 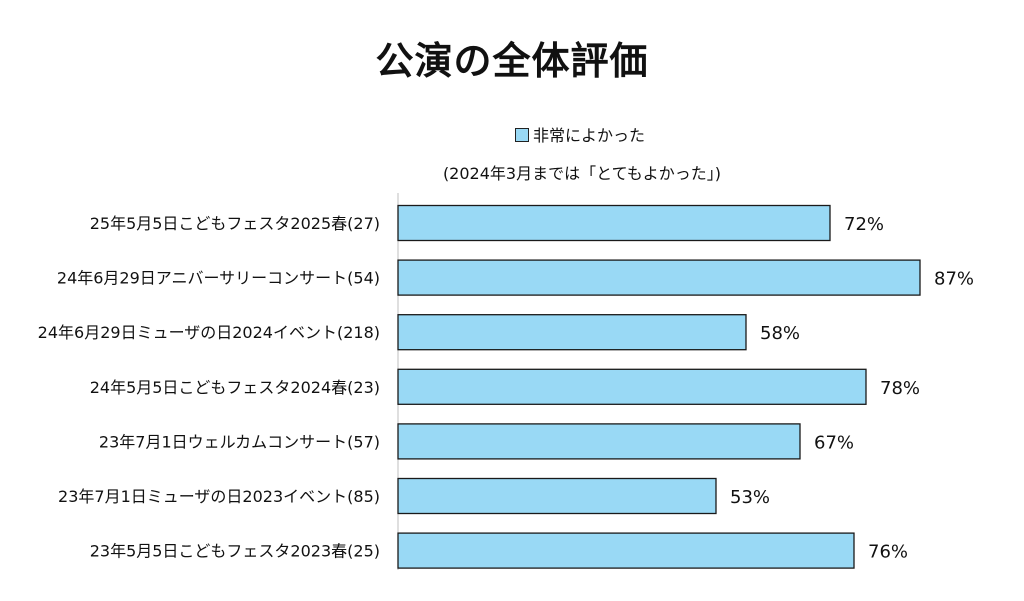 What do you see at coordinates (219, 496) in the screenshot?
I see `category-label-5: 23年7月1日ミューザの日2023イベント(85)` at bounding box center [219, 496].